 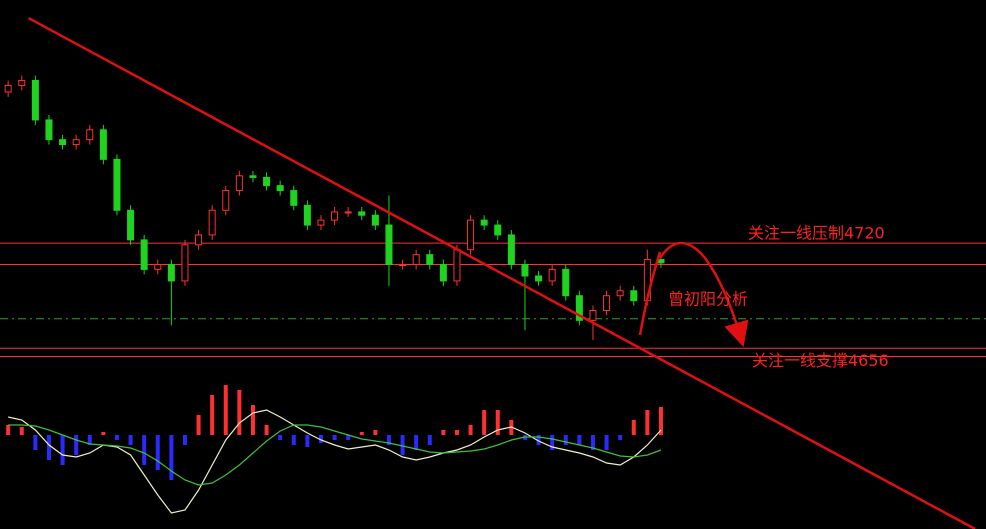 What do you see at coordinates (816, 233) in the screenshot?
I see `key-level-label: 关注一线压制4720` at bounding box center [816, 233].